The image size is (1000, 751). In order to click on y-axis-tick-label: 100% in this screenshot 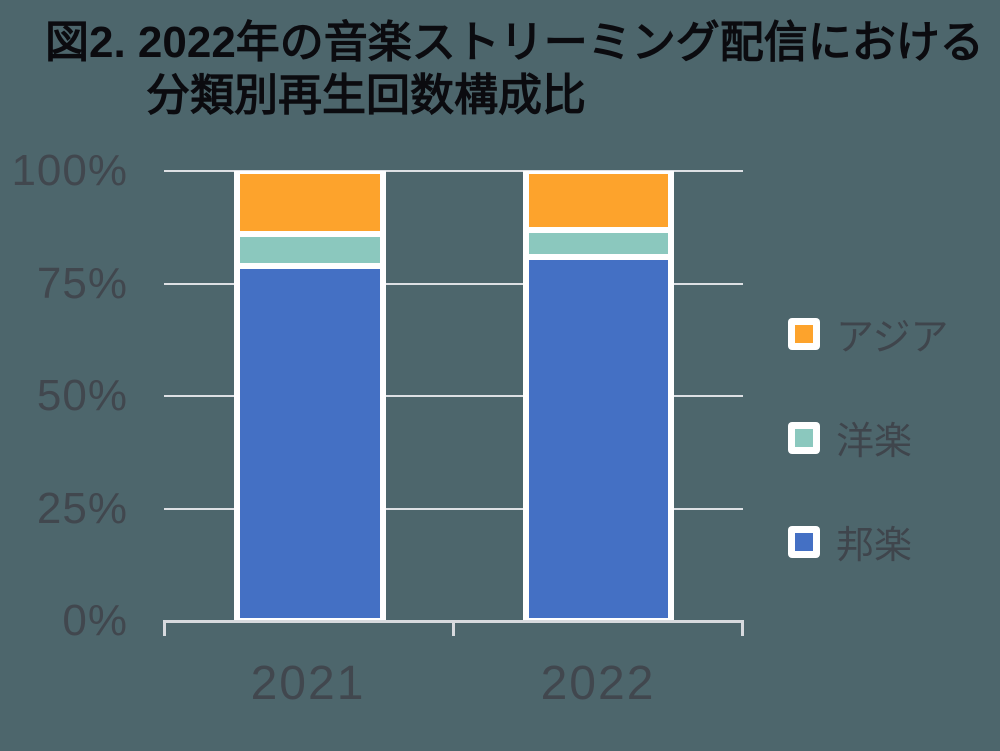, I will do `click(69, 170)`.